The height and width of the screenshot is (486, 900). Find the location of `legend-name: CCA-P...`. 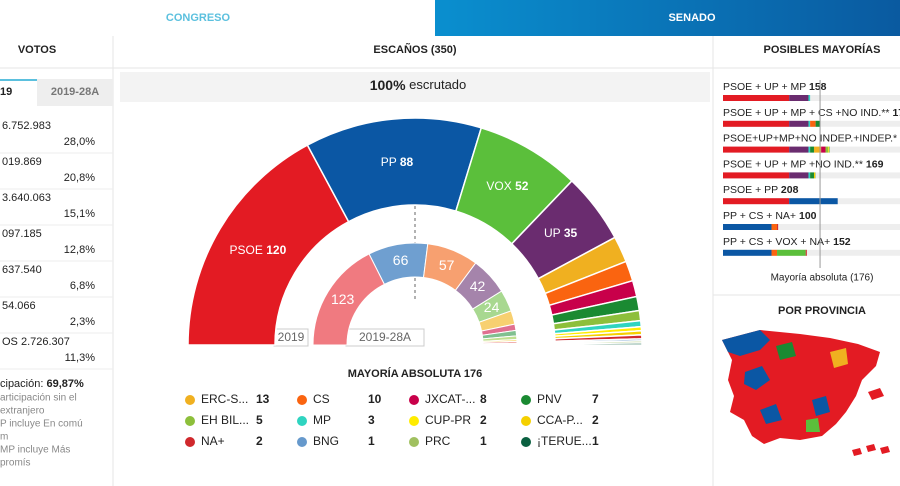

legend-name: CCA-P... is located at coordinates (560, 420).